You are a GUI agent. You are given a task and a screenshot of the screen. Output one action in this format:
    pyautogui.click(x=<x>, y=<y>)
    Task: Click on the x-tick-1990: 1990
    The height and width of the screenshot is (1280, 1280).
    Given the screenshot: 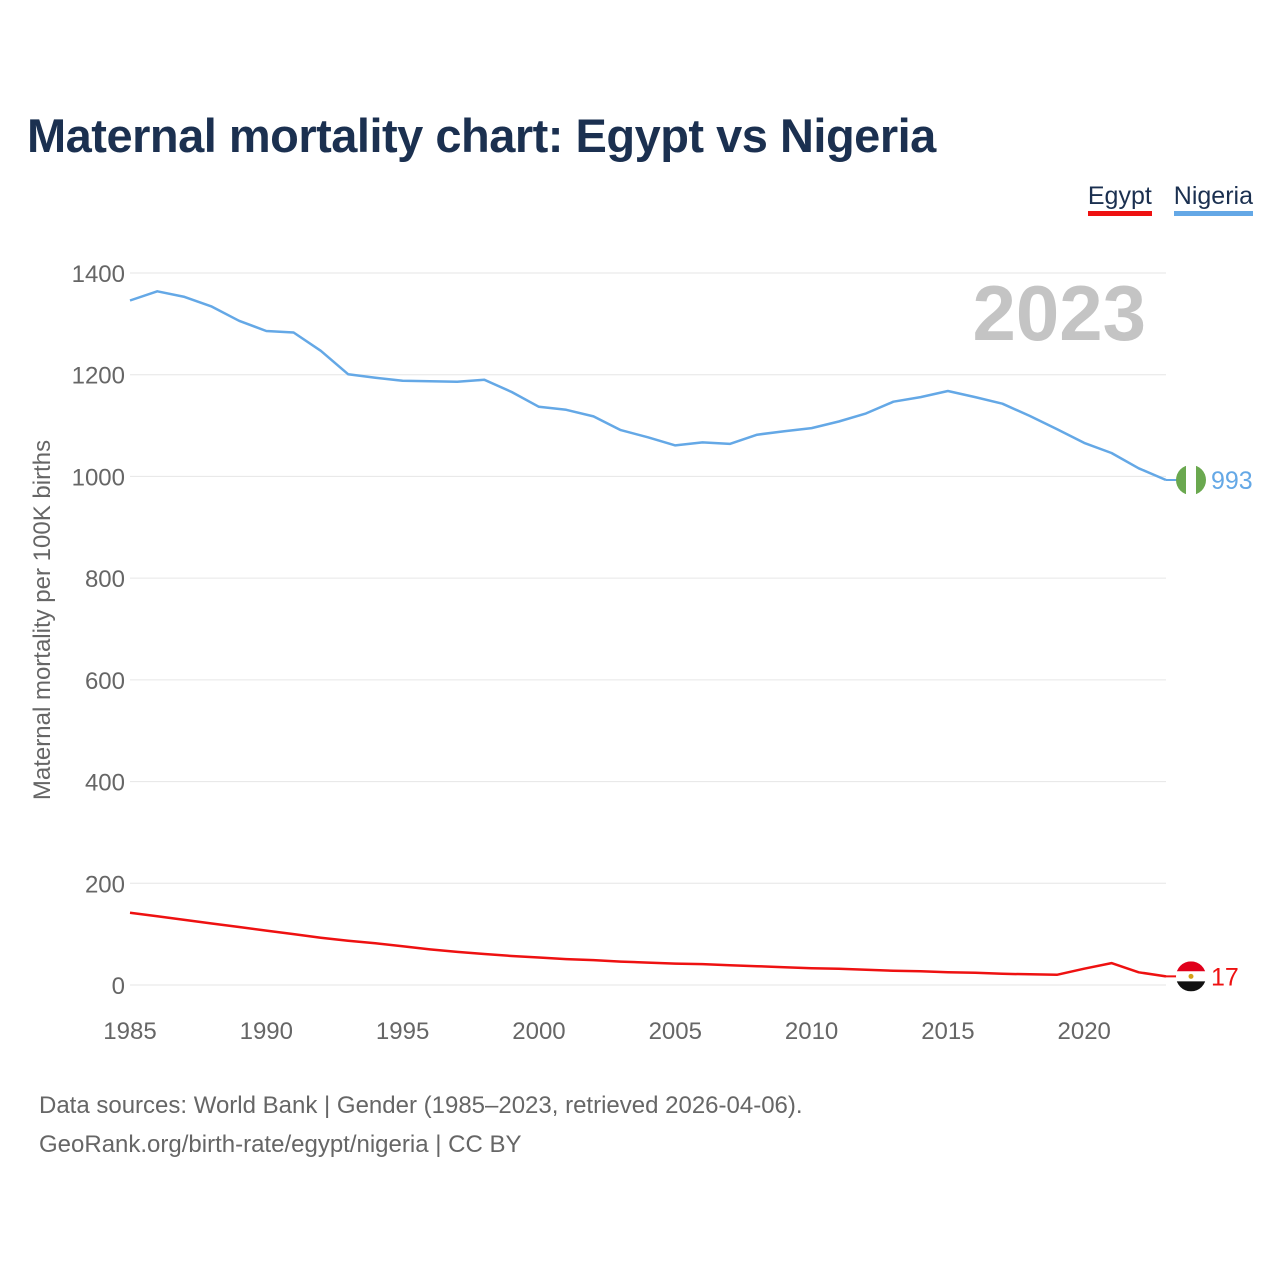 What is the action you would take?
    pyautogui.click(x=266, y=1031)
    